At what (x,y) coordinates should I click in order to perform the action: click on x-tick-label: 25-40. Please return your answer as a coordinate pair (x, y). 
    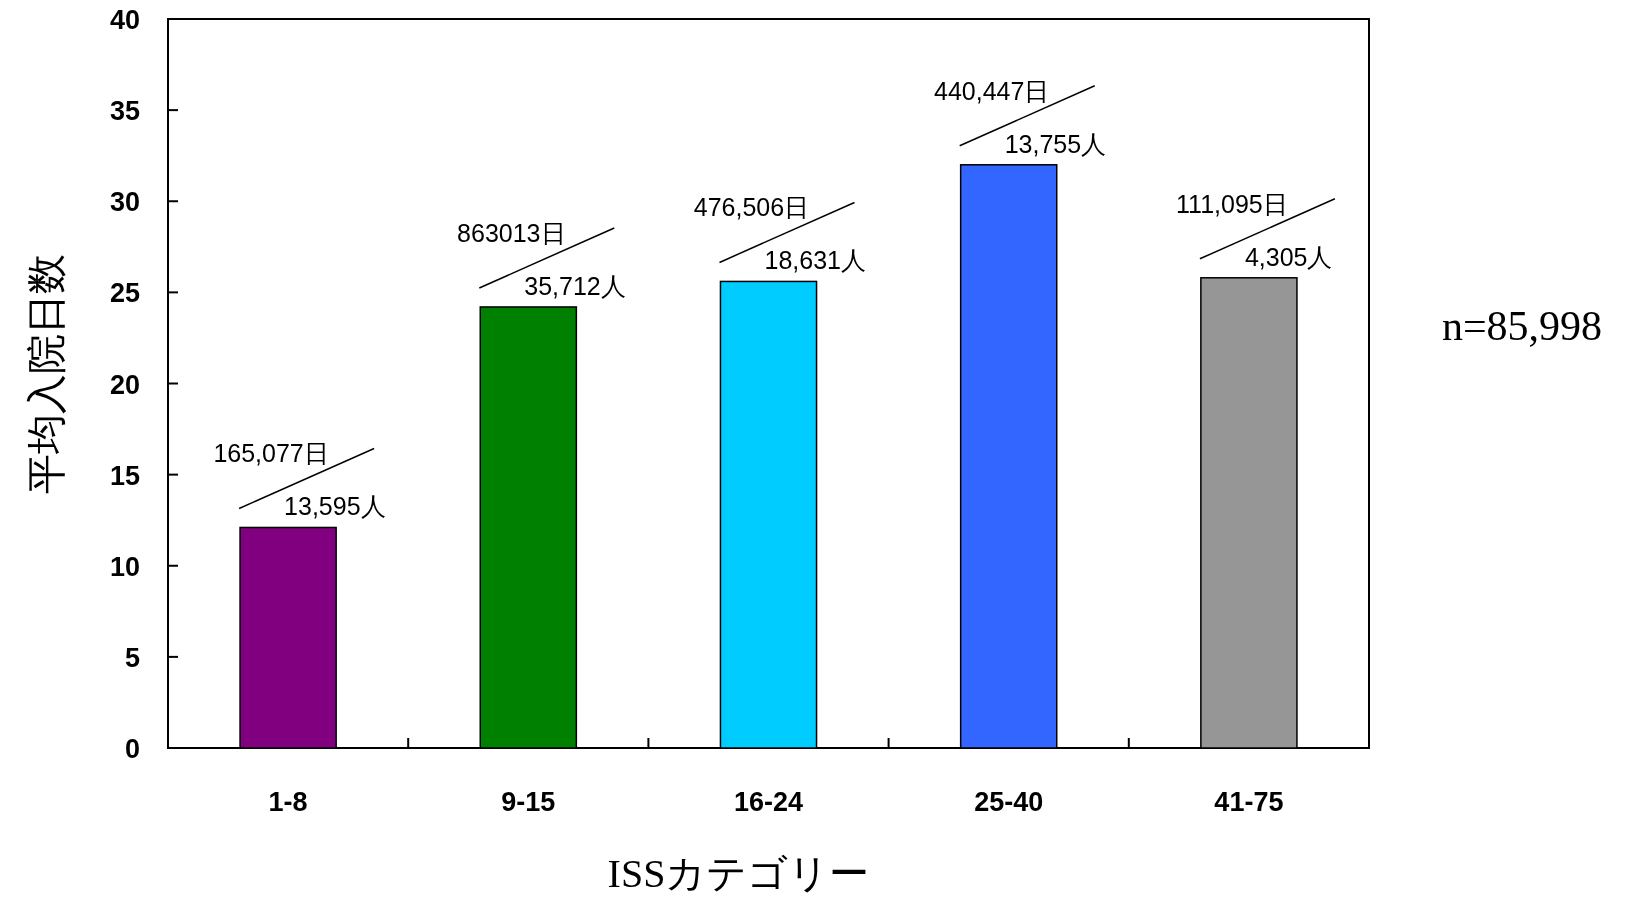
    Looking at the image, I should click on (1009, 802).